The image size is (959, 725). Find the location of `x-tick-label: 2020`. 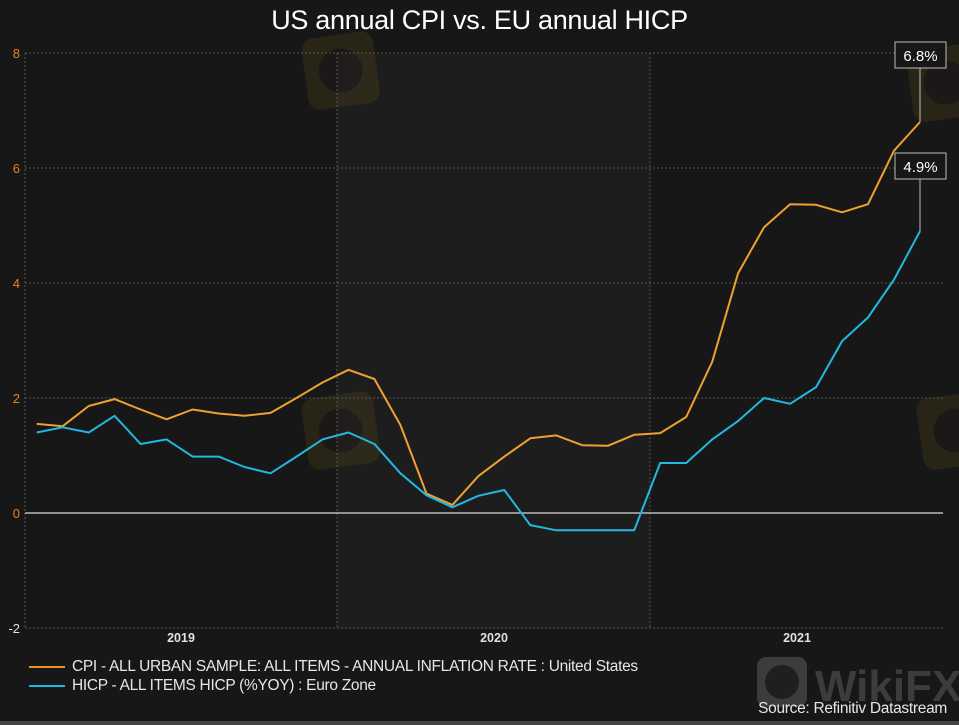

x-tick-label: 2020 is located at coordinates (494, 638).